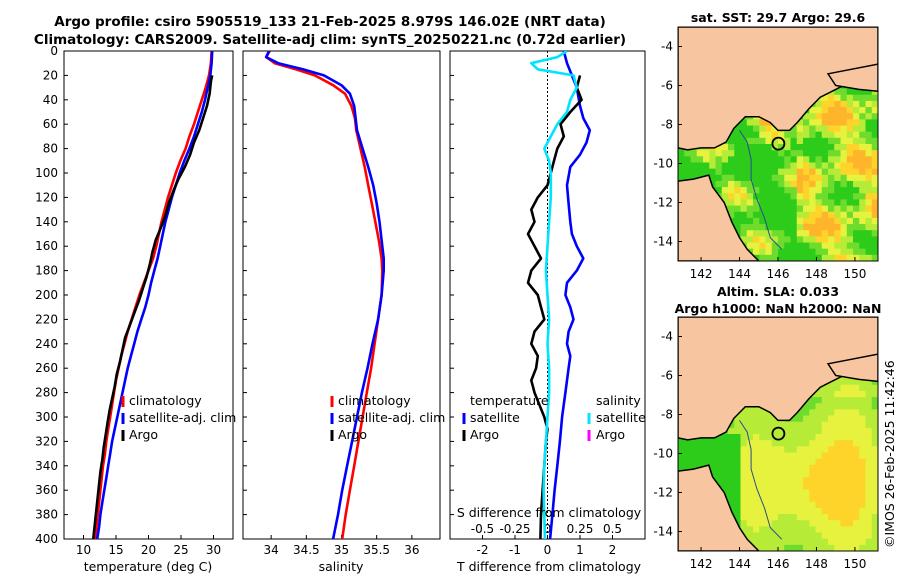 This screenshot has height=580, width=900. Describe the element at coordinates (483, 550) in the screenshot. I see `difference-xtick-label: -2` at that location.